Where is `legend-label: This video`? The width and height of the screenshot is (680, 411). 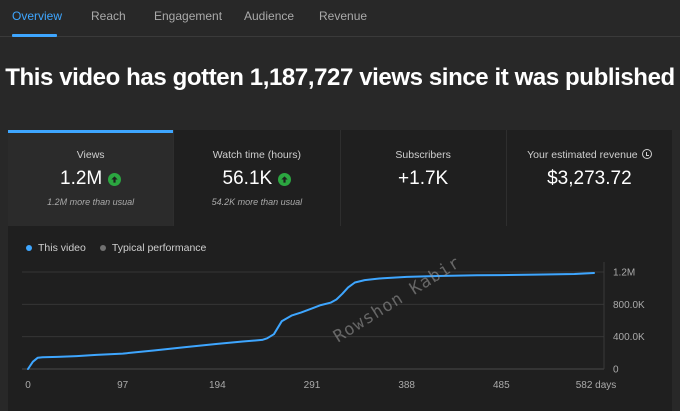
legend-label: This video is located at coordinates (62, 248).